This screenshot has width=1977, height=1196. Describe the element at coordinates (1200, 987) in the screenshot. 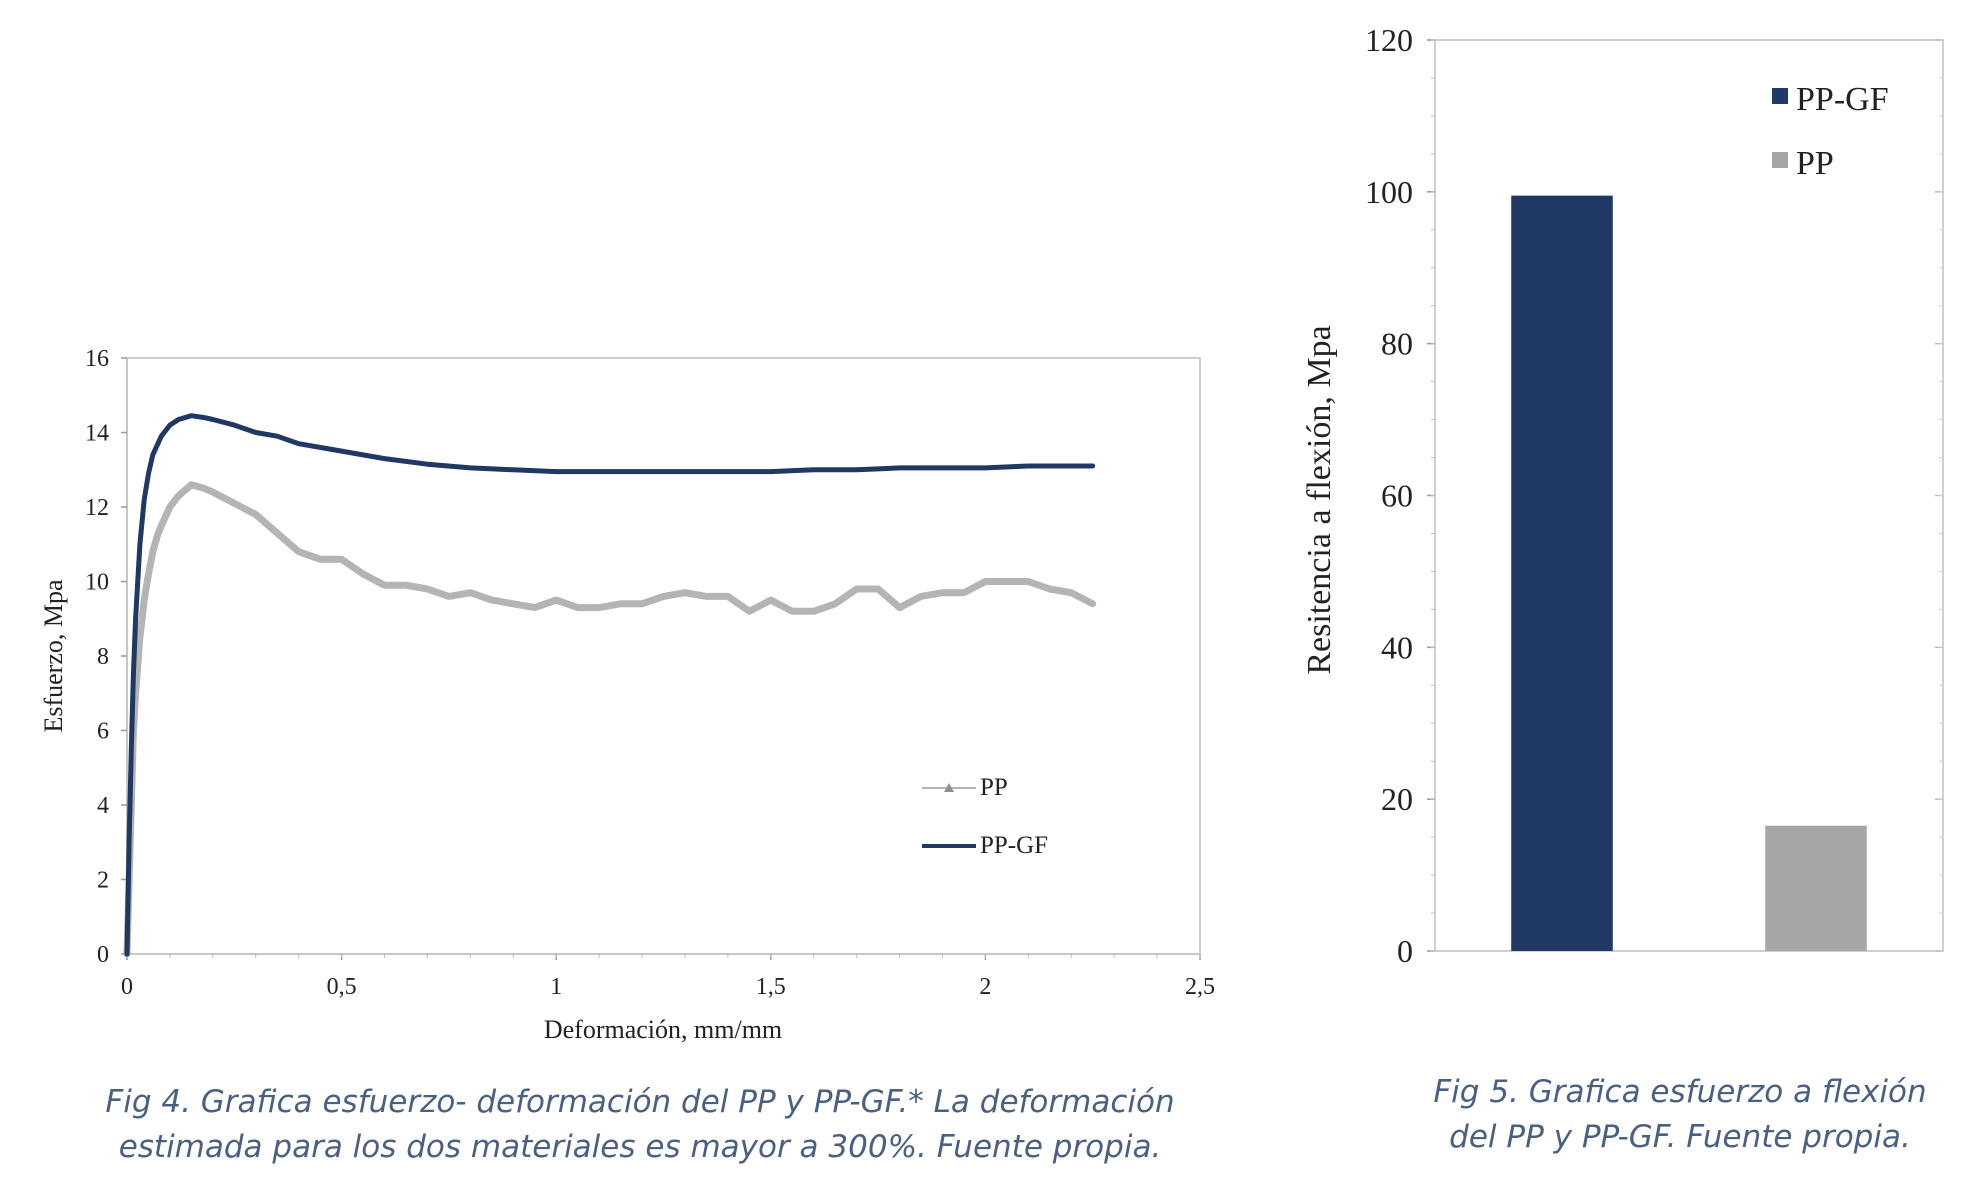

I see `x-tick-label: 2,5` at that location.